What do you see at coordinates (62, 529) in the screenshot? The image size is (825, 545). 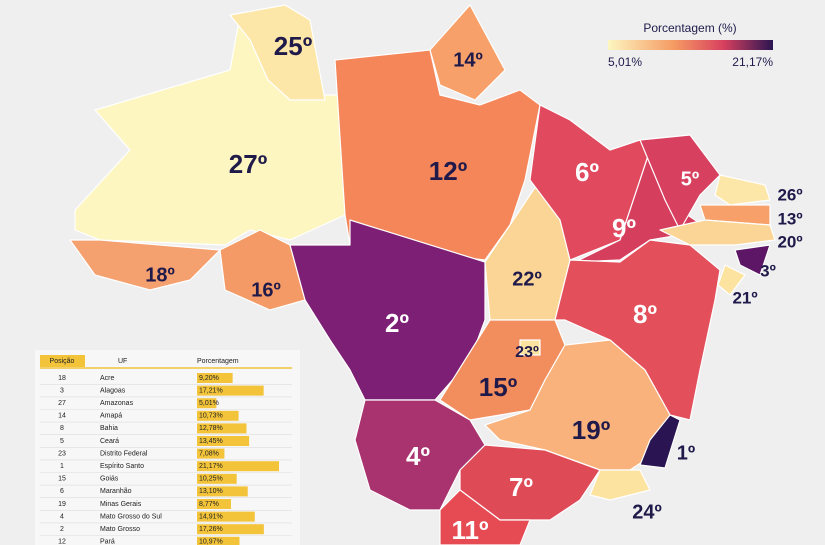 I see `position: 2` at bounding box center [62, 529].